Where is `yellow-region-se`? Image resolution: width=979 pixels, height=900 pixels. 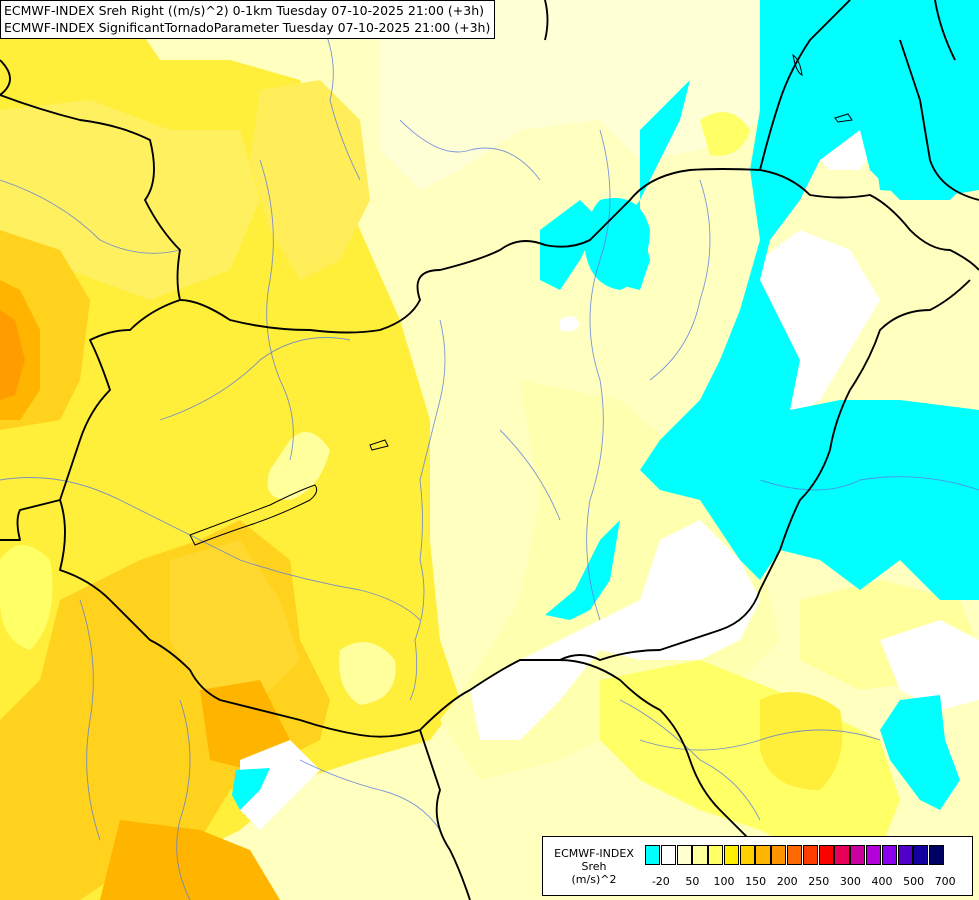 yellow-region-se is located at coordinates (750, 755).